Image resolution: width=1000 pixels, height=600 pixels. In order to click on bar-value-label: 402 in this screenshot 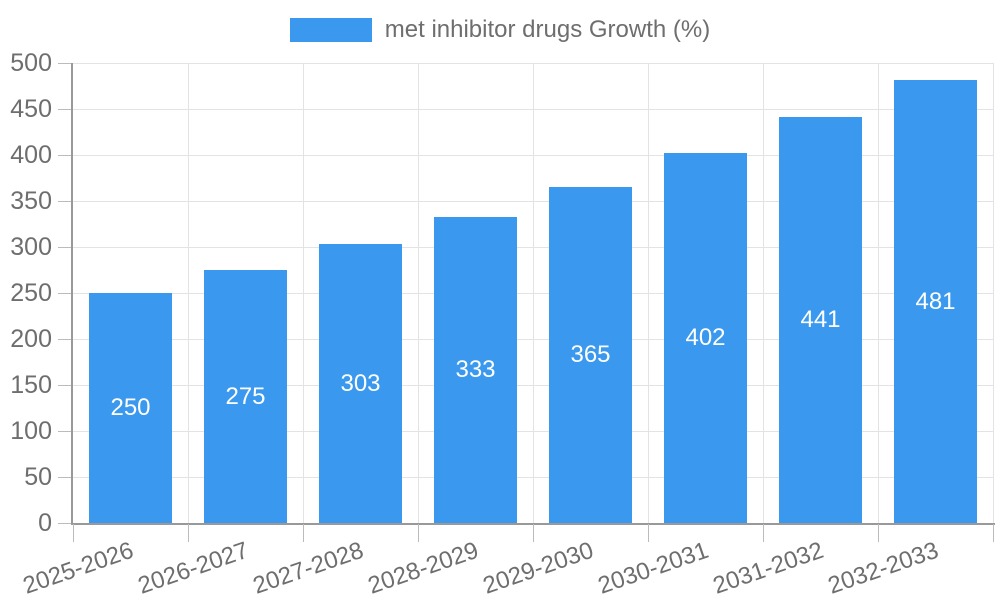, I will do `click(705, 338)`.